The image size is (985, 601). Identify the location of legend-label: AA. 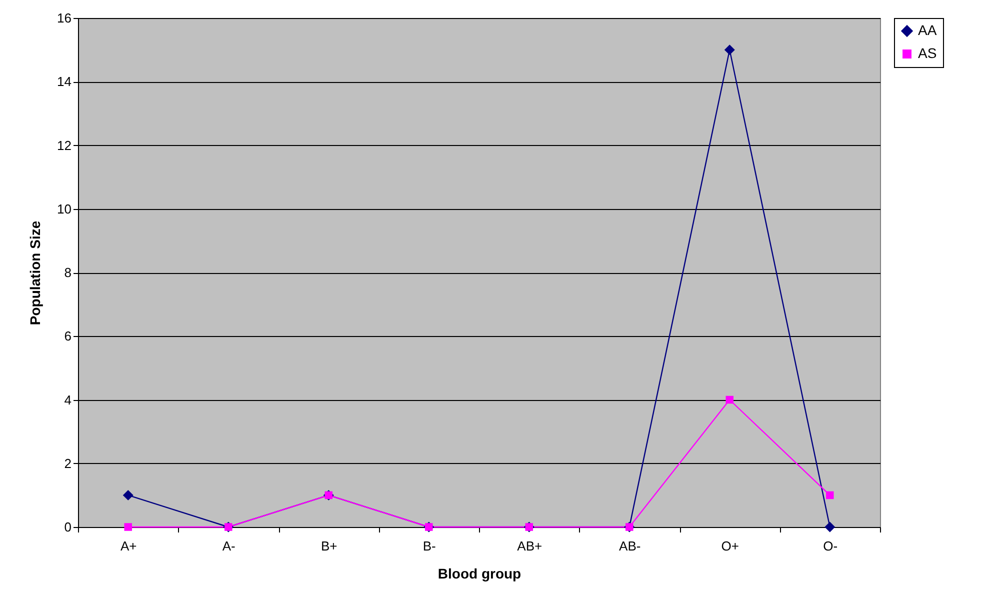
(928, 30).